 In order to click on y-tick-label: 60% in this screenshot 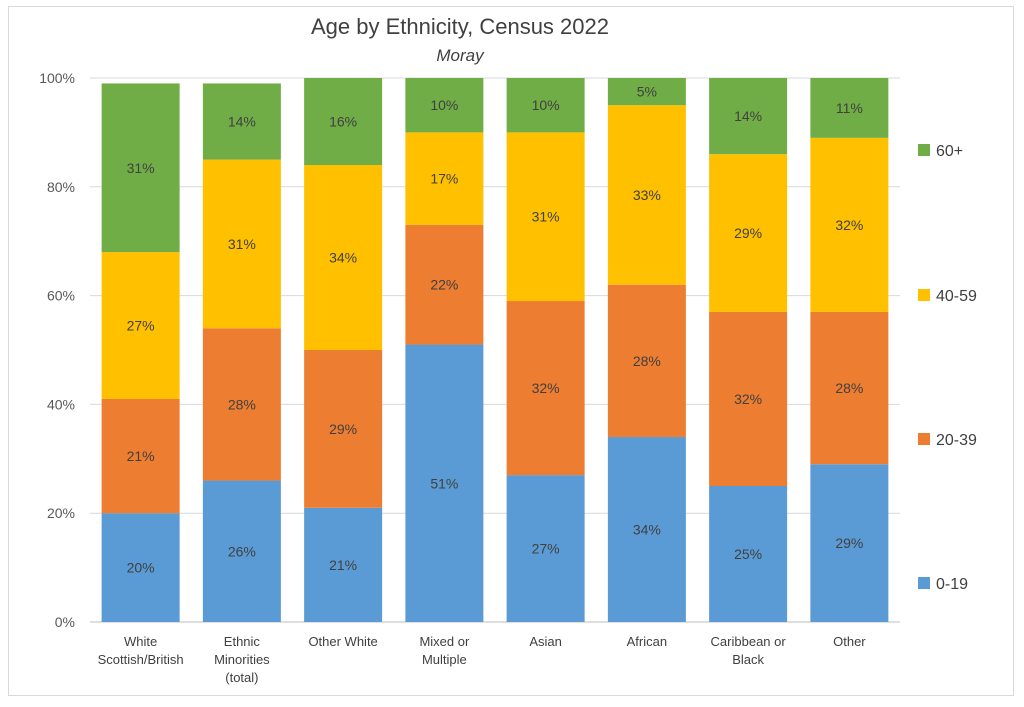, I will do `click(61, 296)`.